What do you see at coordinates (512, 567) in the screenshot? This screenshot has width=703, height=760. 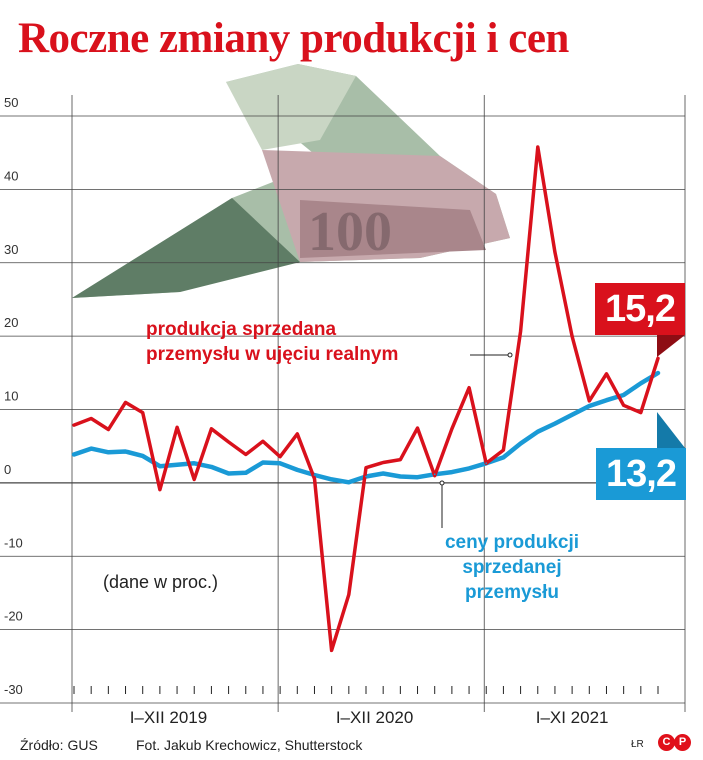 I see `prices-series-label: ceny produkcji sprzedanej przemysłu` at bounding box center [512, 567].